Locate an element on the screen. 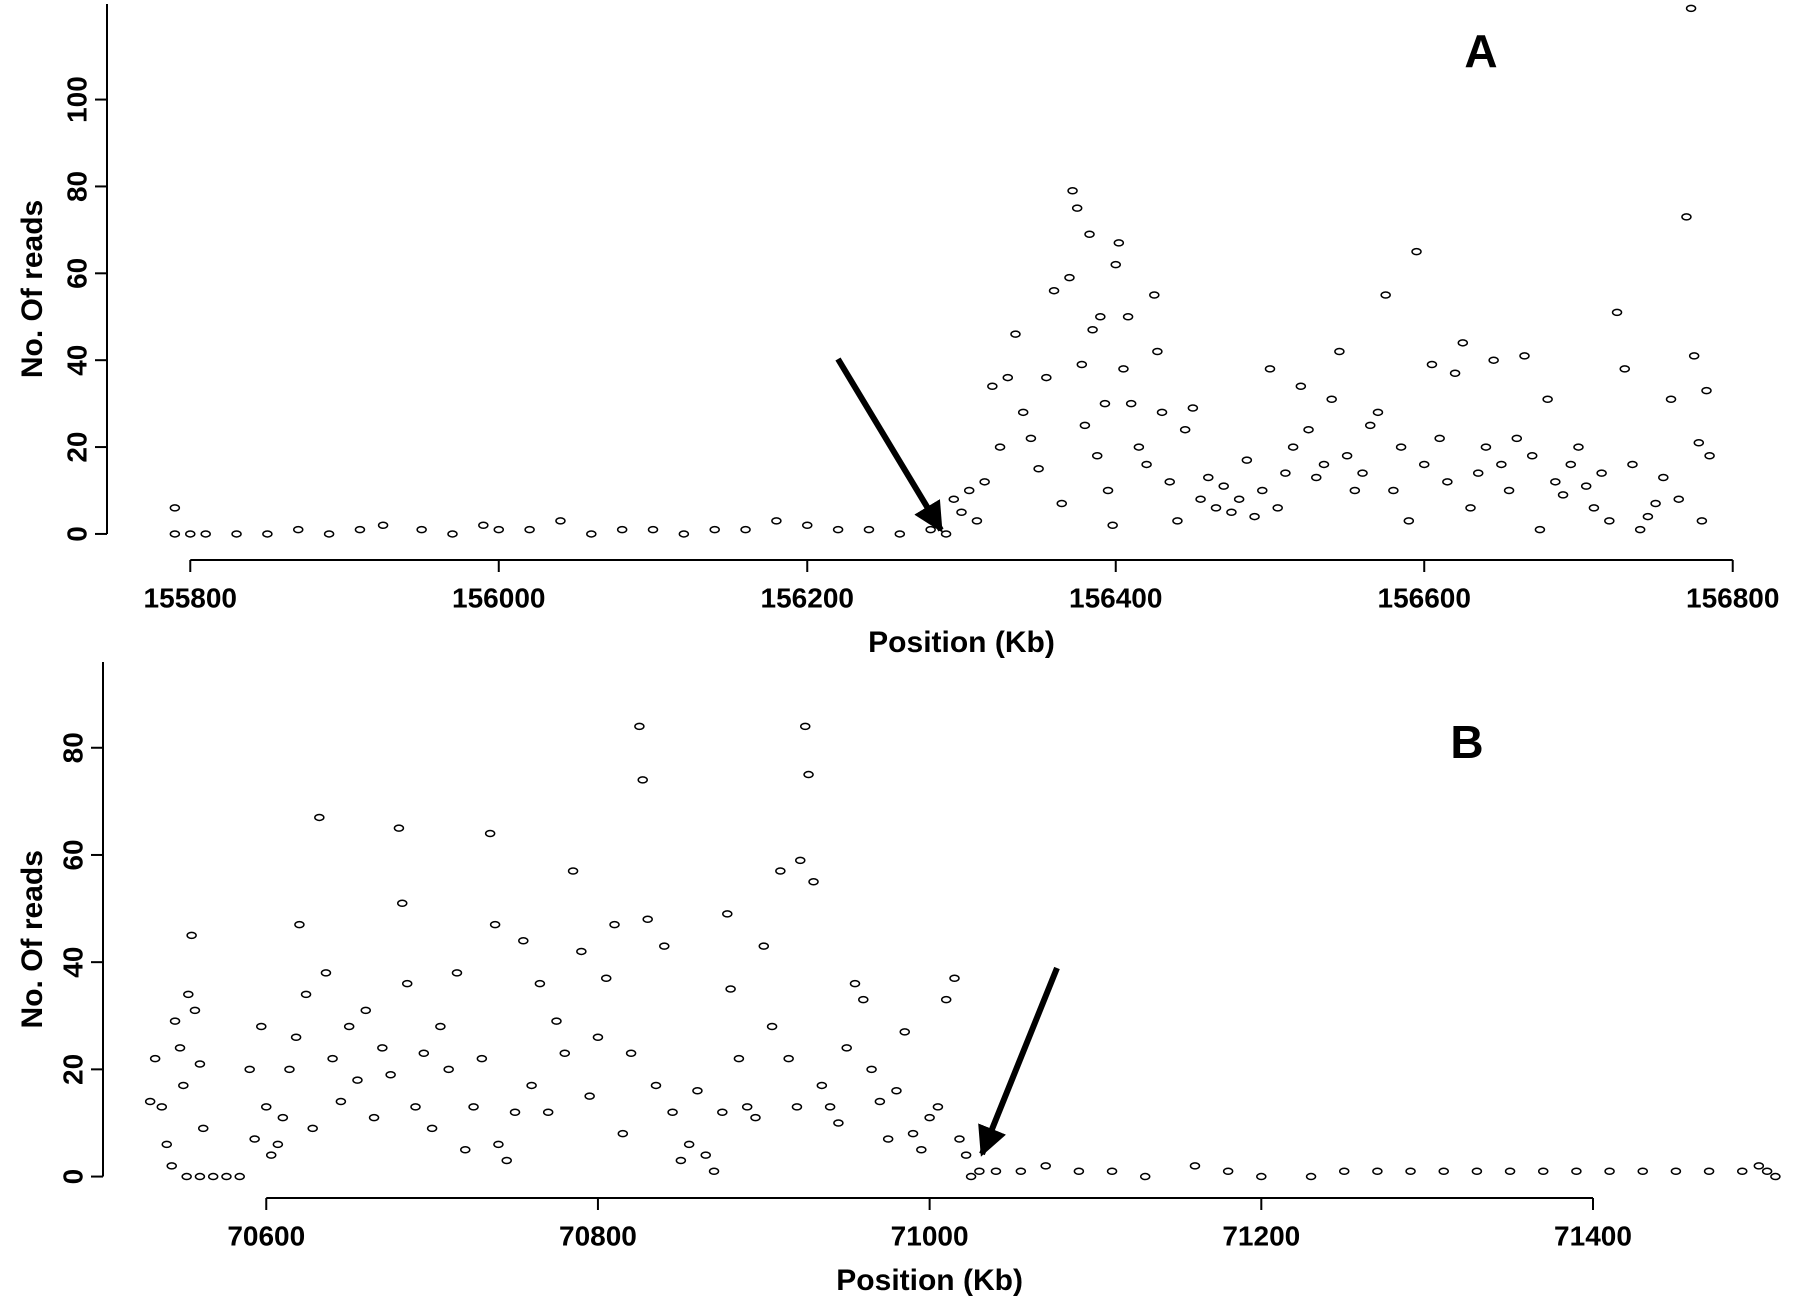 This screenshot has height=1303, width=1800. y-tick-label: 0 is located at coordinates (72, 1177).